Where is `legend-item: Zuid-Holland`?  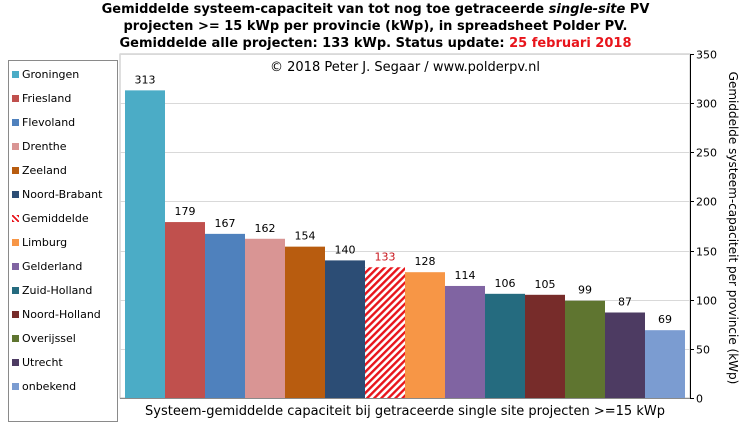
legend-item: Zuid-Holland is located at coordinates (52, 290).